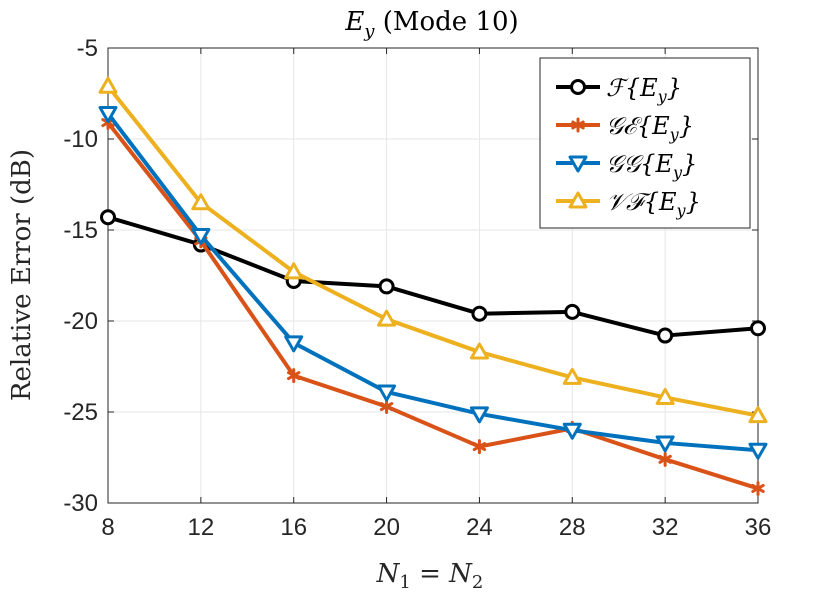 This screenshot has height=595, width=830. What do you see at coordinates (80, 321) in the screenshot?
I see `y-tick-label: -20` at bounding box center [80, 321].